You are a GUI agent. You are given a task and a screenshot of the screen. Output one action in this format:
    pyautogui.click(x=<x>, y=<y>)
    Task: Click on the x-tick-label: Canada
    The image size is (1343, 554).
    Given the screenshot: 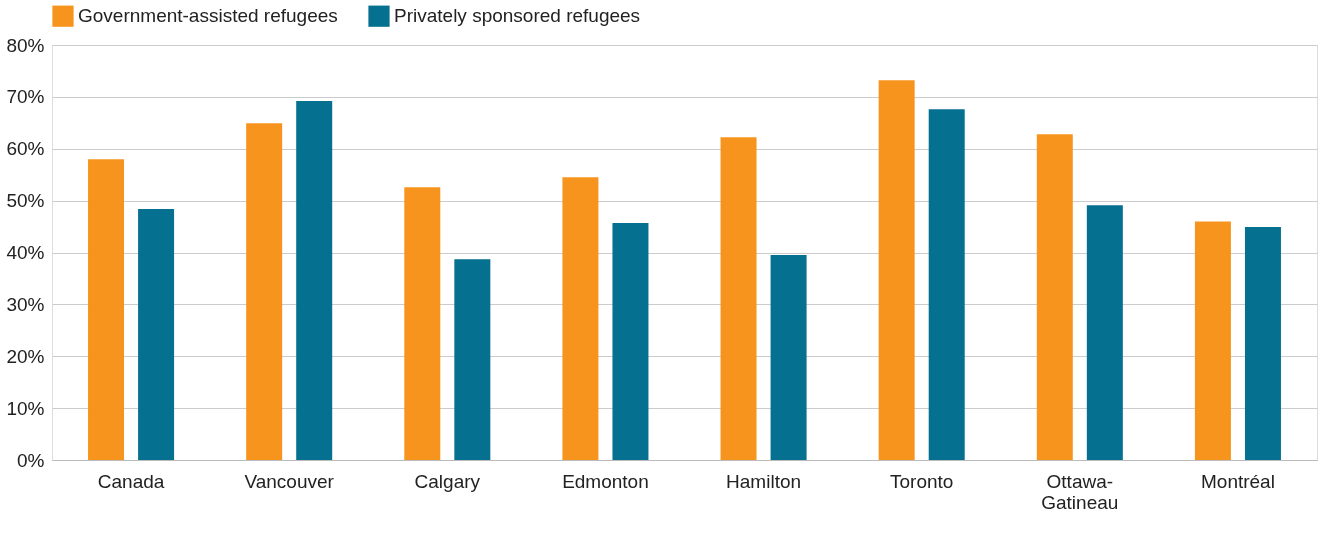 What is the action you would take?
    pyautogui.click(x=131, y=481)
    